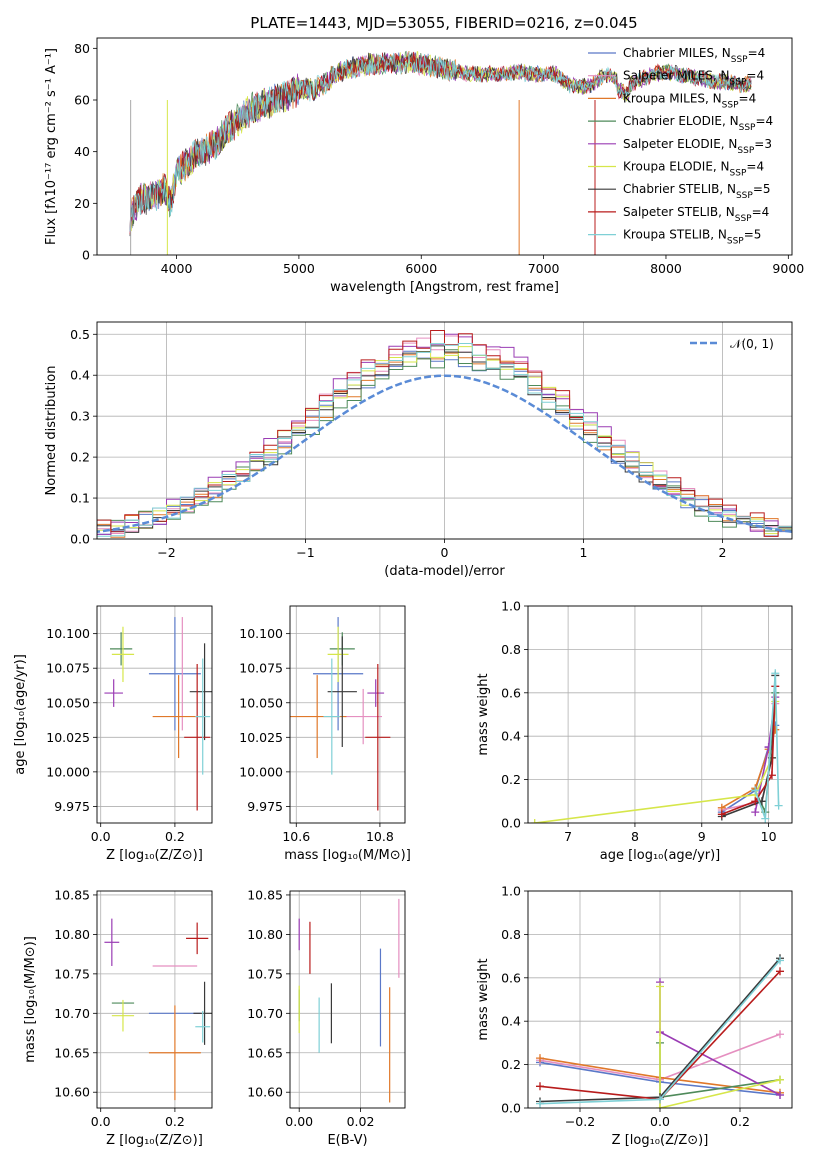 Image resolution: width=819 pixels, height=1170 pixels. I want to click on age_vs_mass-ytick-label: 9.975, so click(265, 806).